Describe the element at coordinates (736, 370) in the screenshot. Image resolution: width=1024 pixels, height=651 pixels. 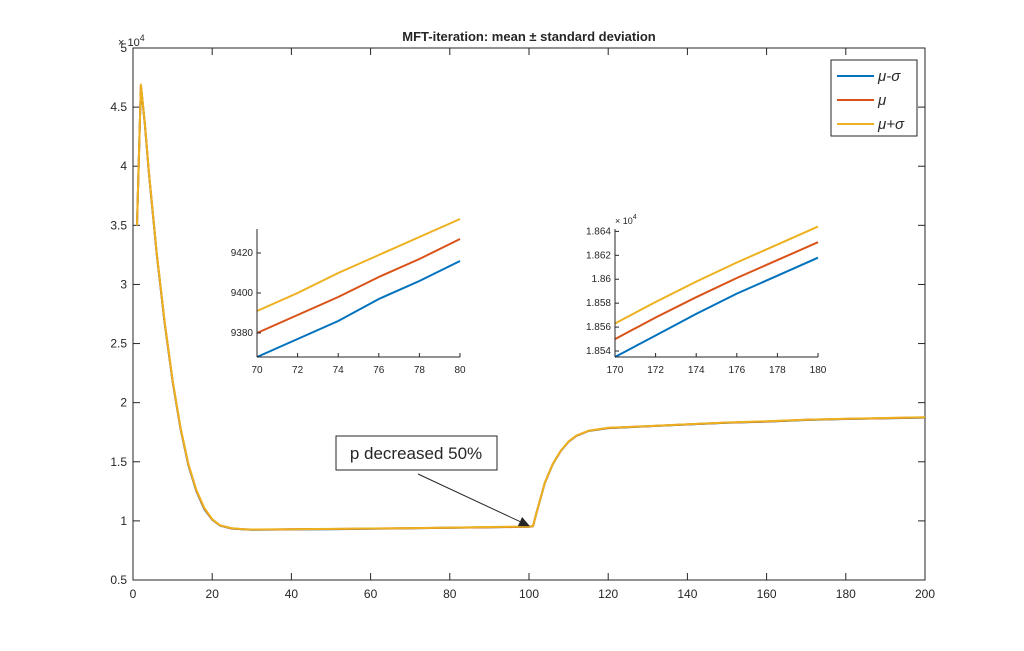
I see `inset-x-tick-label: 176` at that location.